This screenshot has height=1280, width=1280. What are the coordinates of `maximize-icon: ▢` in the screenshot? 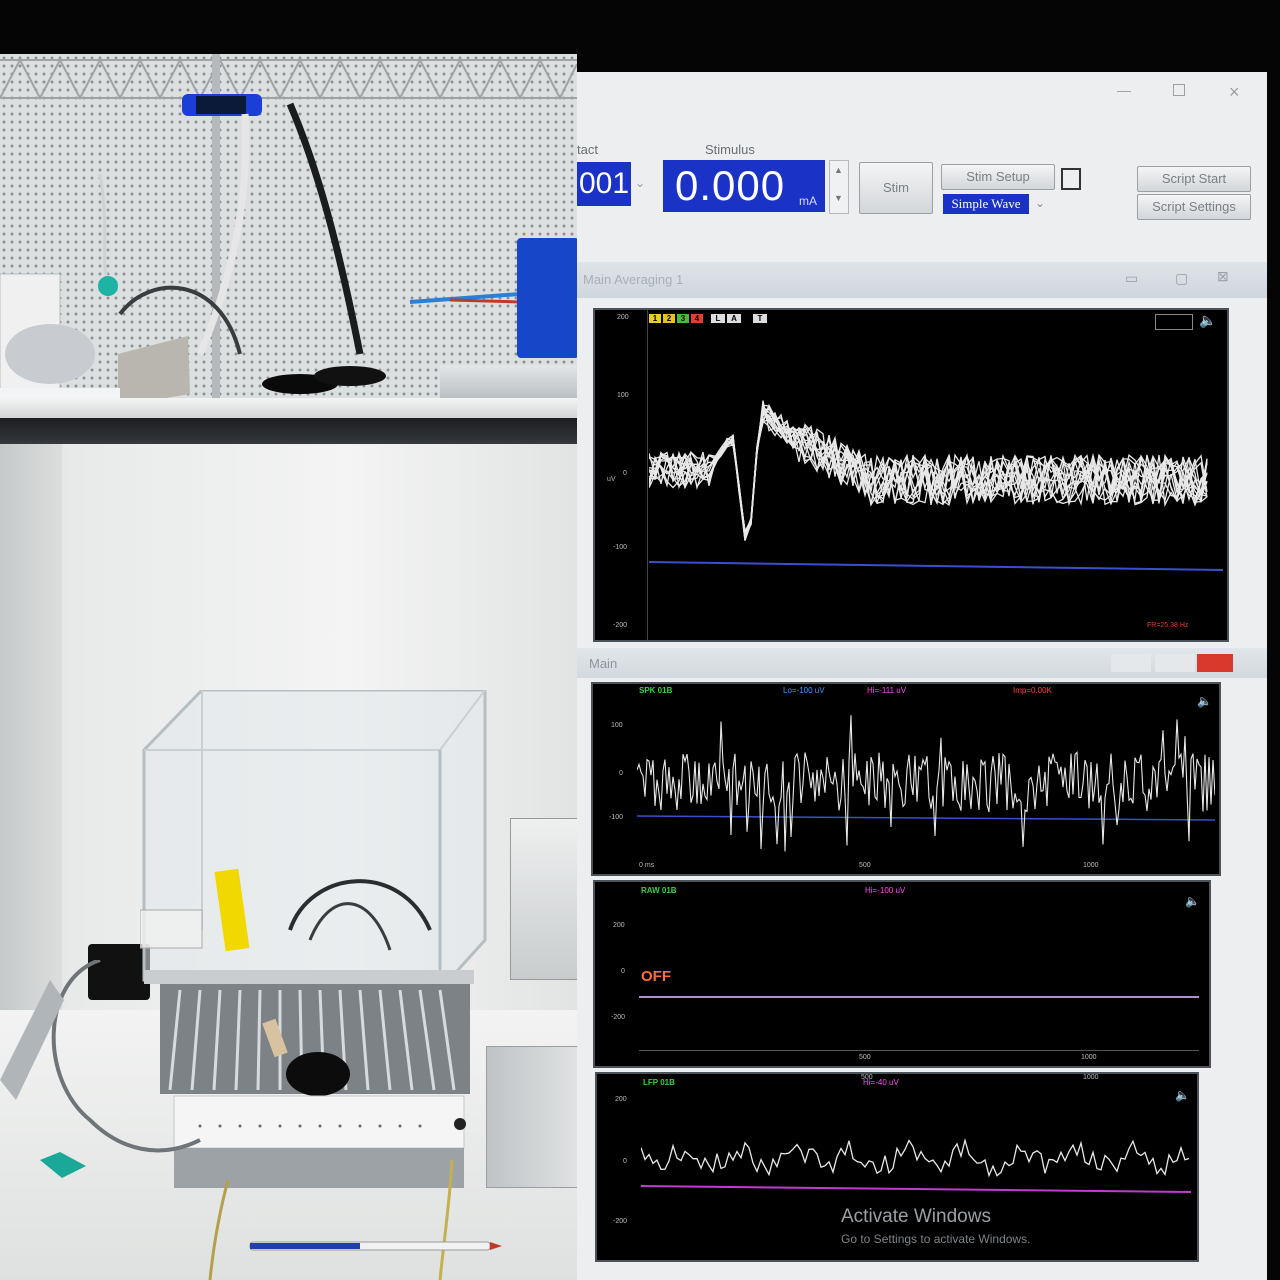 It's located at (1182, 278).